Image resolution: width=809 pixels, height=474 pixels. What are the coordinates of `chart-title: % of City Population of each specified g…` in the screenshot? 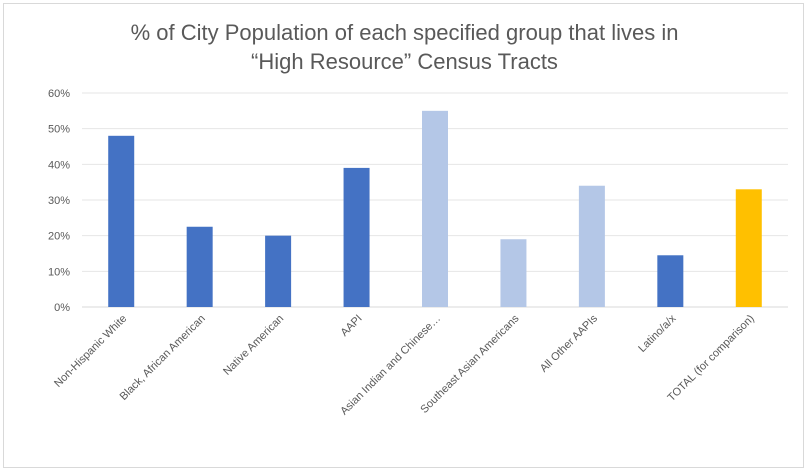 It's located at (404, 47).